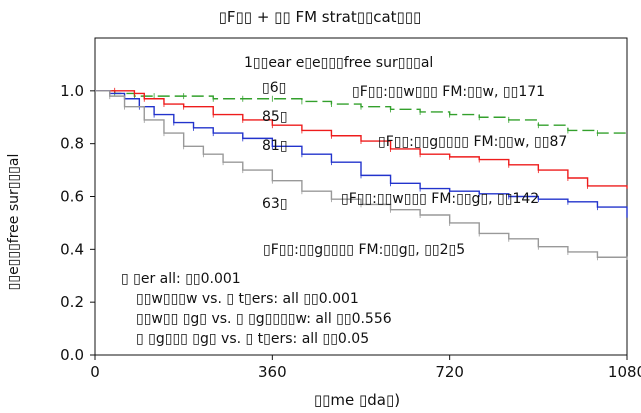  What do you see at coordinates (252, 339) in the screenshot?
I see `pvalue-line-4: ▯ ▯g▯▯▯ ▯g▯ vs. ▯ t▯ers: all ▯▯0.05` at bounding box center [252, 339].